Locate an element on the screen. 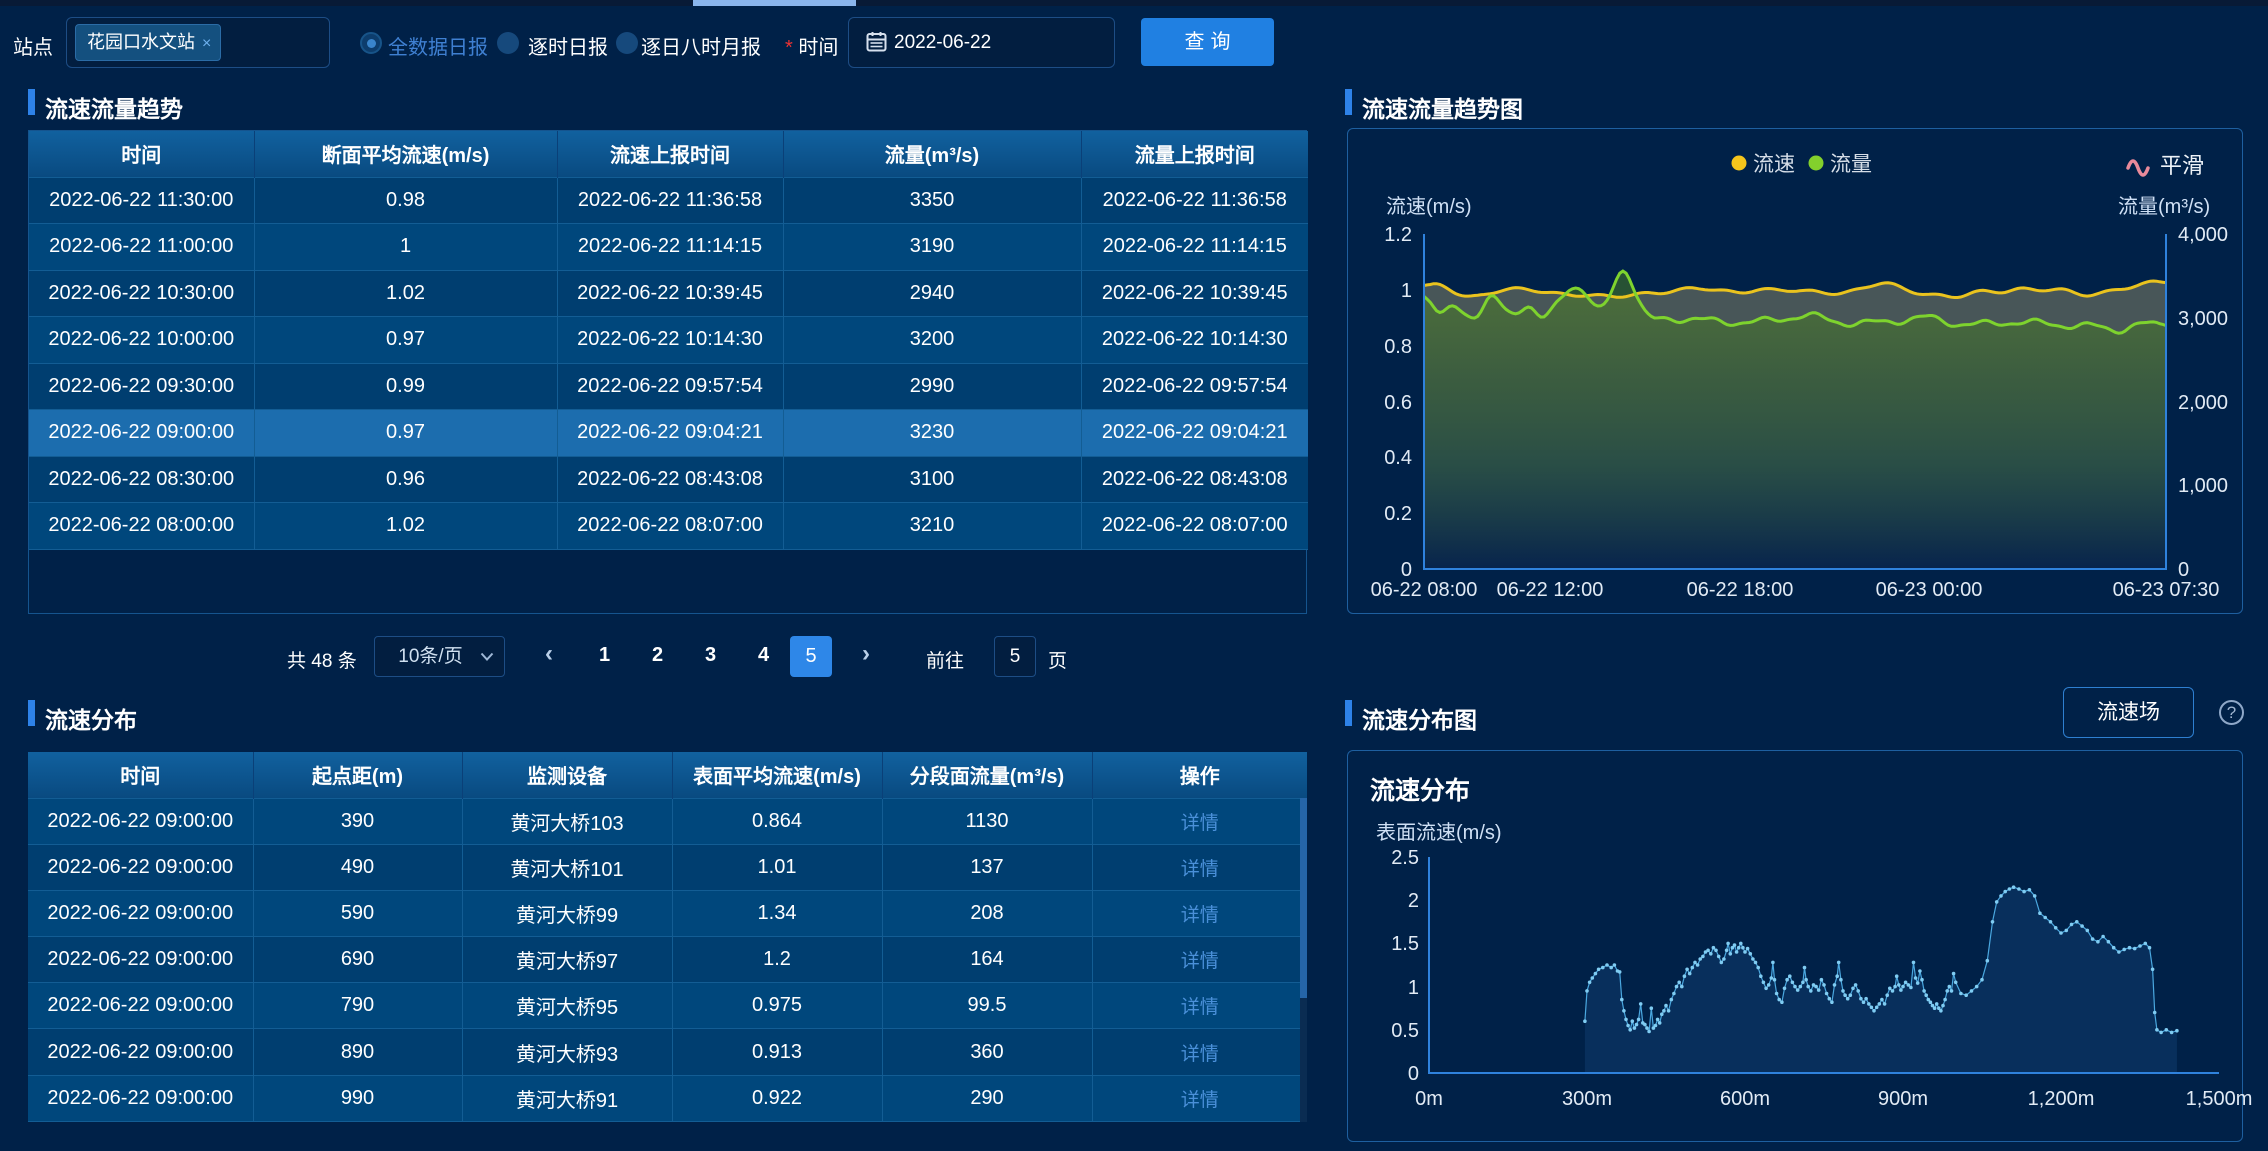 The image size is (2268, 1151). svg-text: 1,000 is located at coordinates (2203, 486).